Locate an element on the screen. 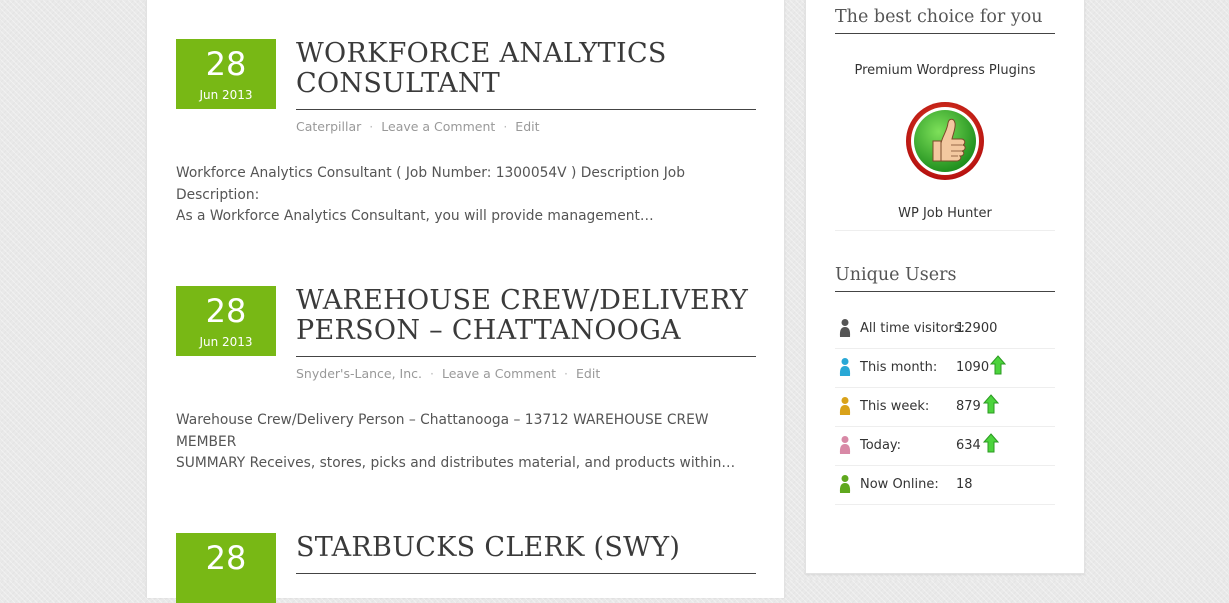 This screenshot has height=603, width=1229. promo-heading-link: Premium Wordpress Plugins is located at coordinates (945, 70).